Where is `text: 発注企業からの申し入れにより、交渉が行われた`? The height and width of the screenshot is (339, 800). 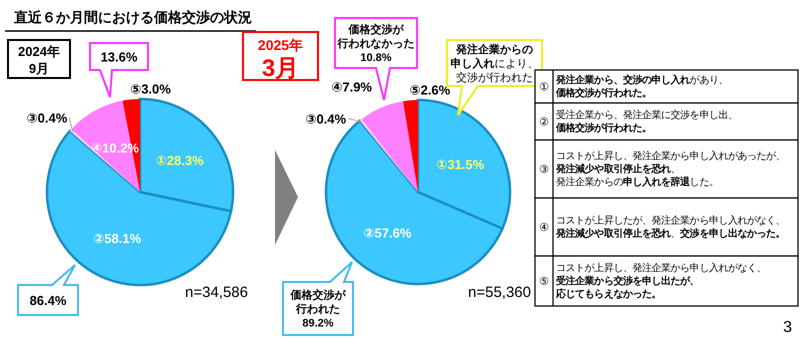
text: 発注企業からの申し入れにより、交渉が行われた is located at coordinates (494, 63).